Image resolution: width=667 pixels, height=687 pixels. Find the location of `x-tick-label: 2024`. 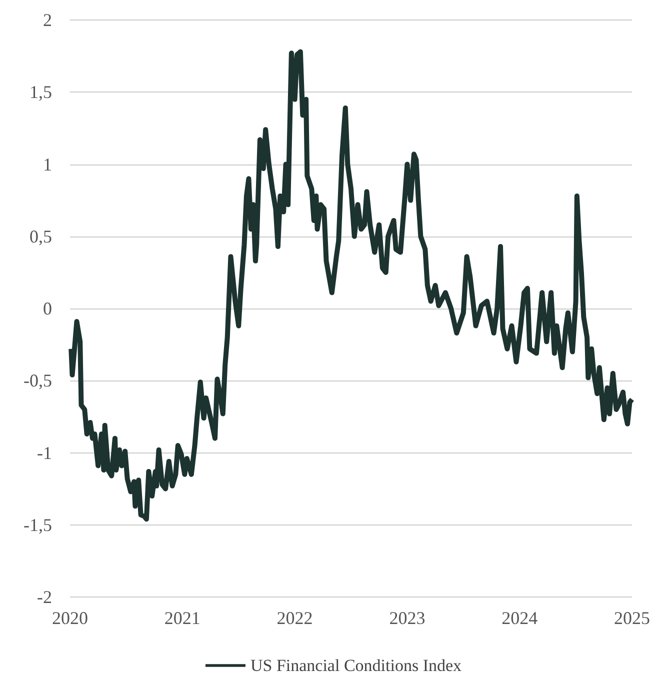

x-tick-label: 2024 is located at coordinates (520, 618).